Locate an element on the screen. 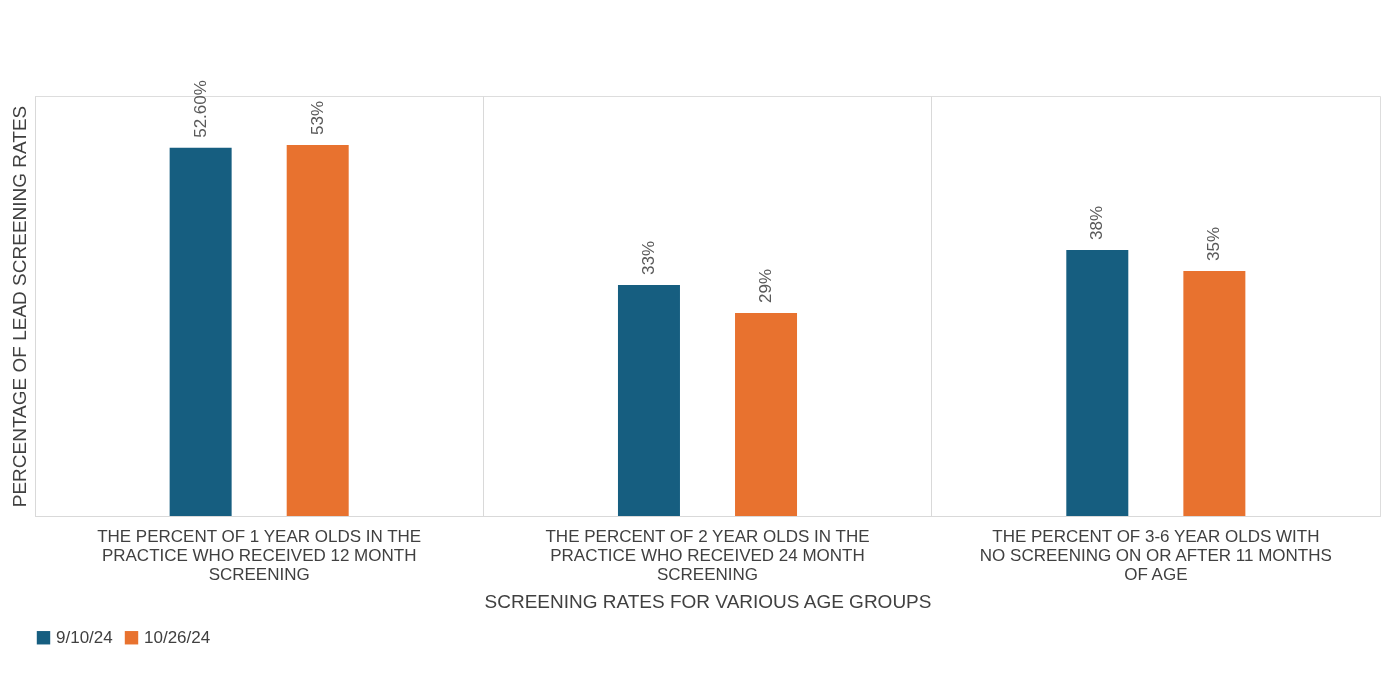 The width and height of the screenshot is (1400, 685). legend-label: 10/26/24 is located at coordinates (177, 637).